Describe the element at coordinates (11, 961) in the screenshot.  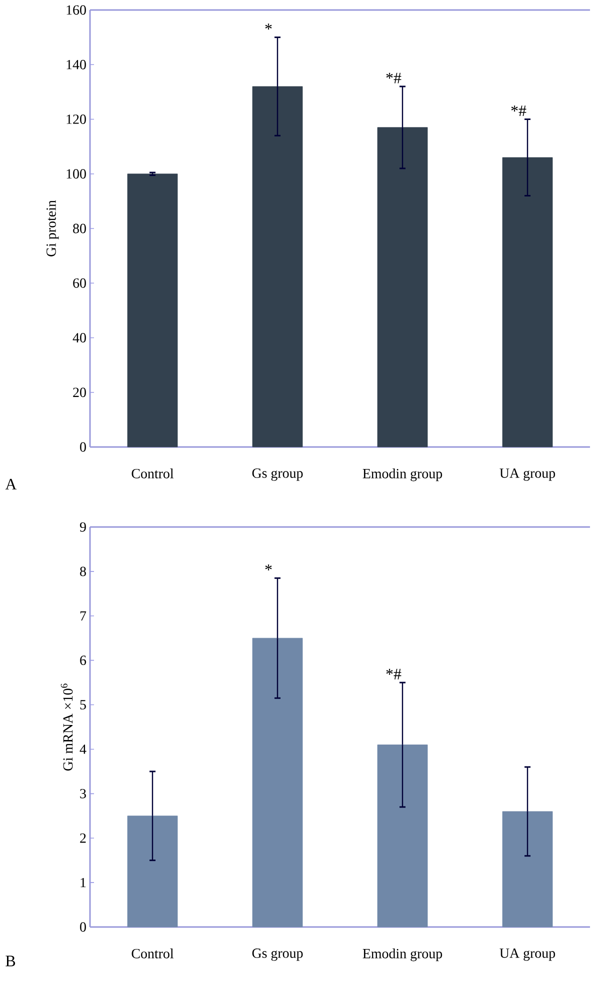
I see `text: B` at that location.